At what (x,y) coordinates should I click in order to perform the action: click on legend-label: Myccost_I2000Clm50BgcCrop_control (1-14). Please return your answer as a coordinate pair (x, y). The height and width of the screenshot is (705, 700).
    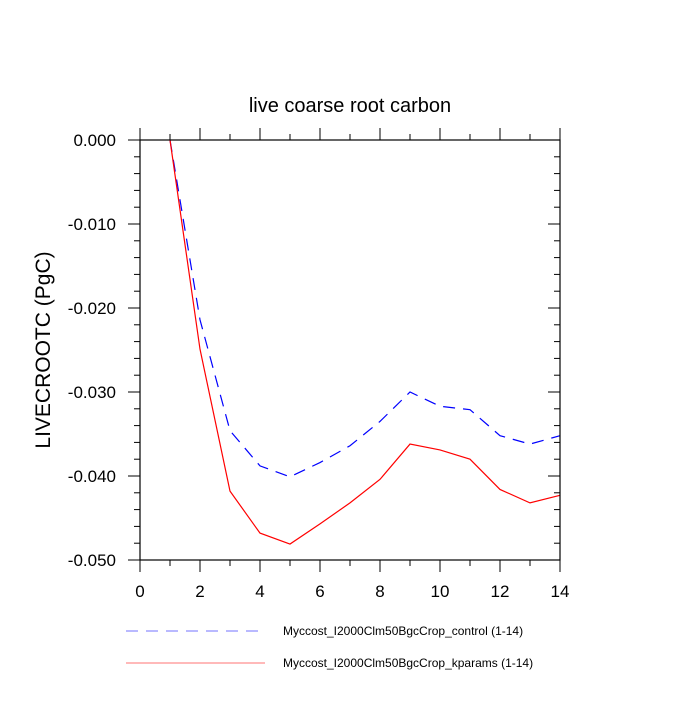
    Looking at the image, I should click on (403, 631).